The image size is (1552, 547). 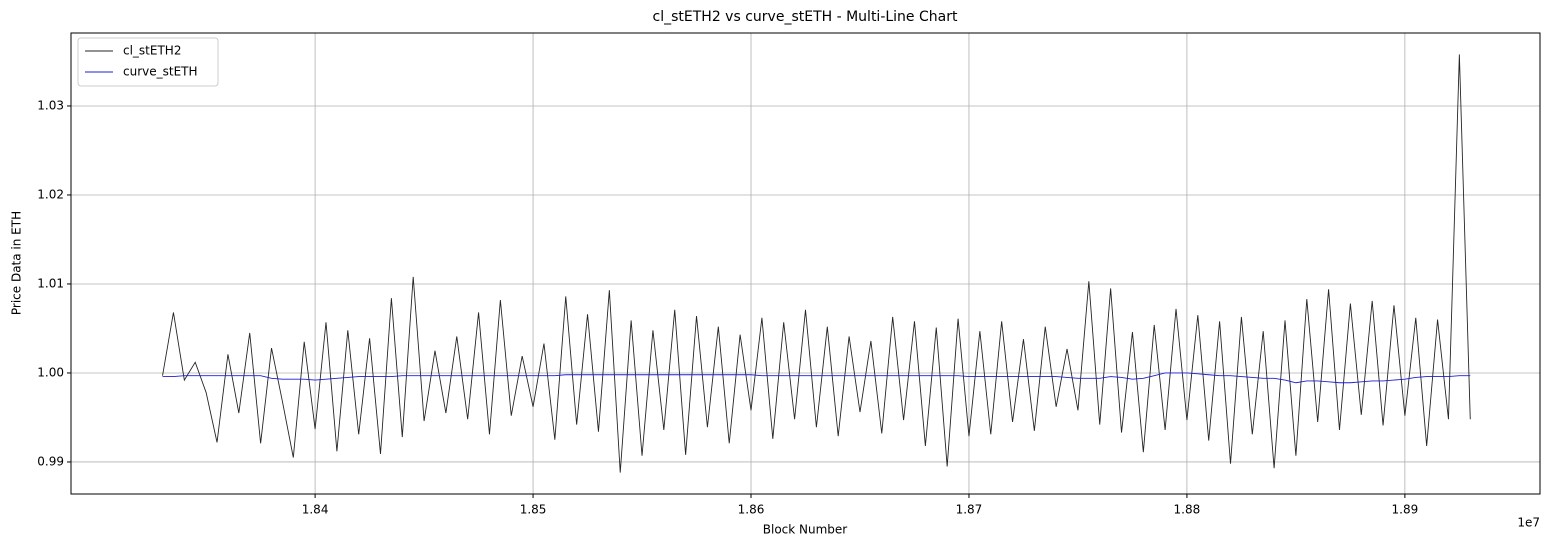 What do you see at coordinates (160, 72) in the screenshot?
I see `legend-label: curve_stETH` at bounding box center [160, 72].